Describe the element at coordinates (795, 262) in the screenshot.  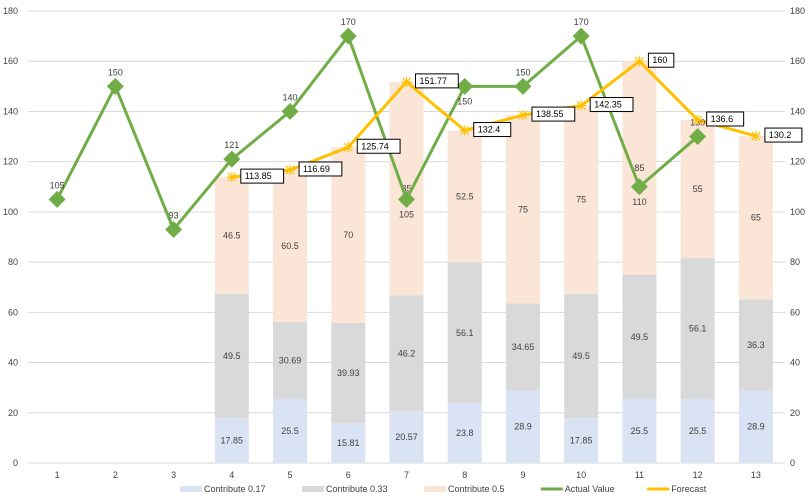
I see `y-tick-label-right: 80` at that location.